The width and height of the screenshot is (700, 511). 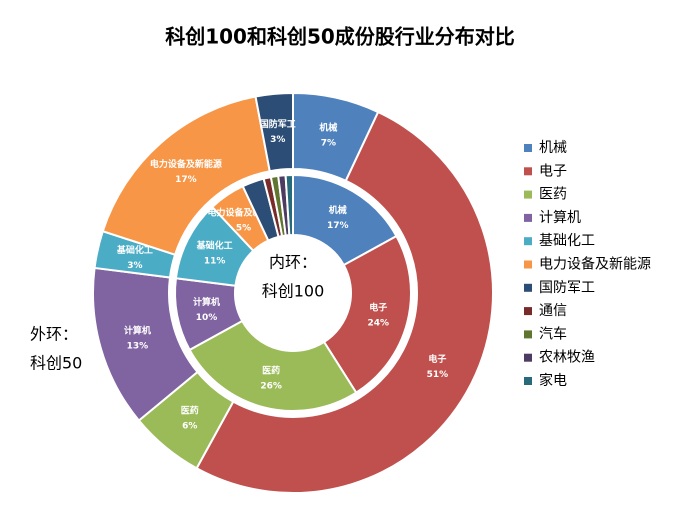 What do you see at coordinates (271, 387) in the screenshot?
I see `slice-value-label: 26%` at bounding box center [271, 387].